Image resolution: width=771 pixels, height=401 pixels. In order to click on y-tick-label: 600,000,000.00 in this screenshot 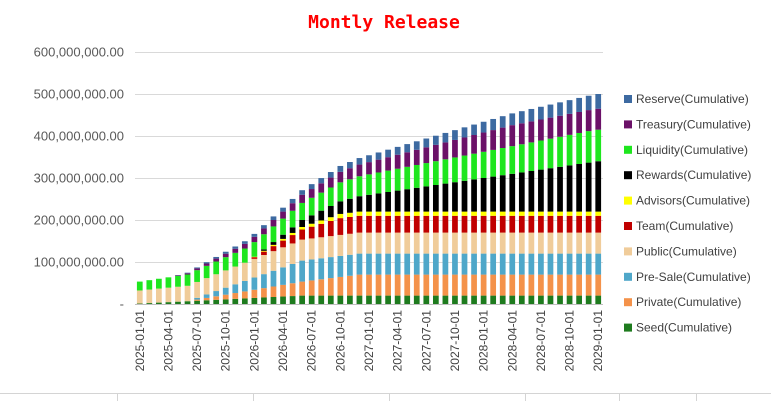, I will do `click(79, 52)`.